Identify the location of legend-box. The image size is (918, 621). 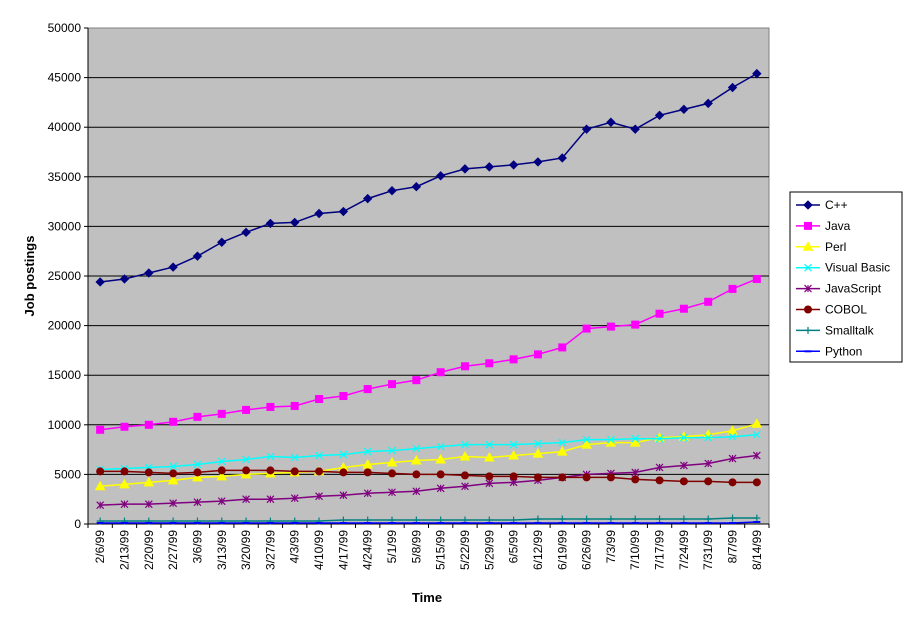
(846, 277).